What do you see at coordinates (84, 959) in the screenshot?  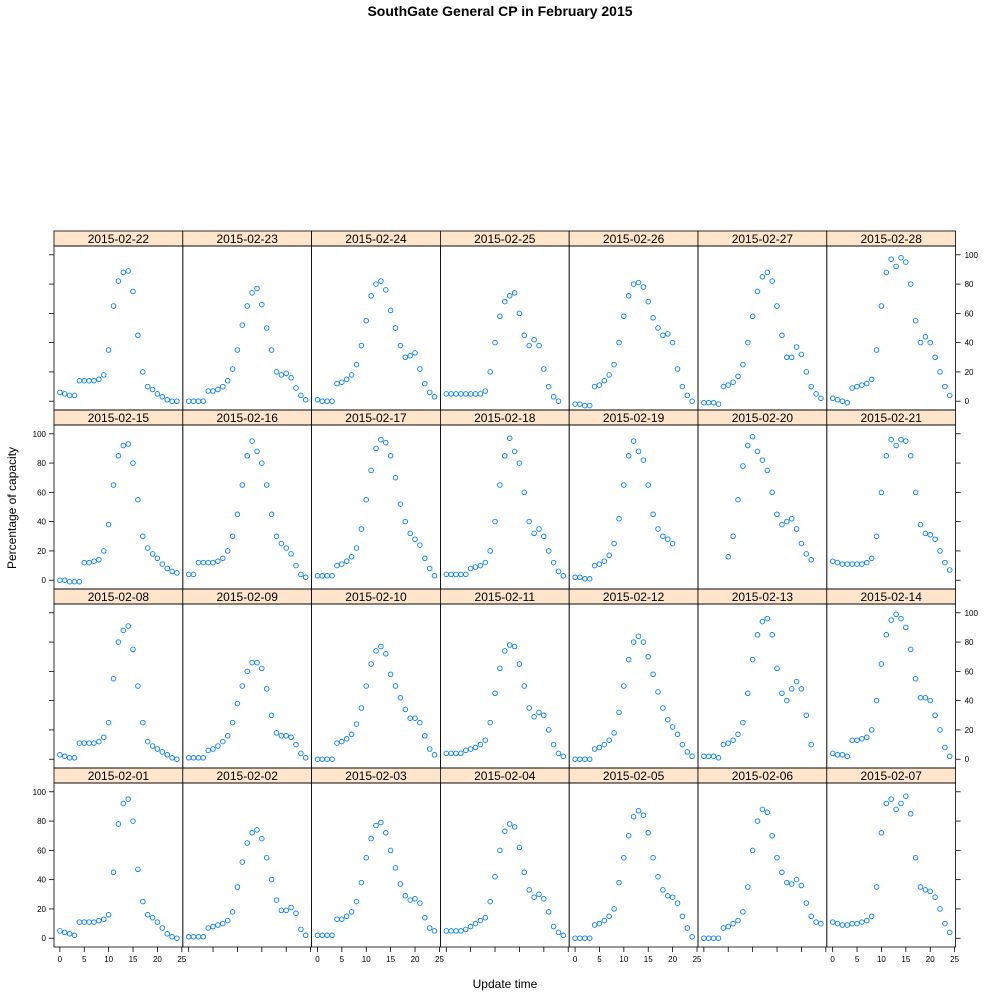 I see `x-tick-label: 5` at bounding box center [84, 959].